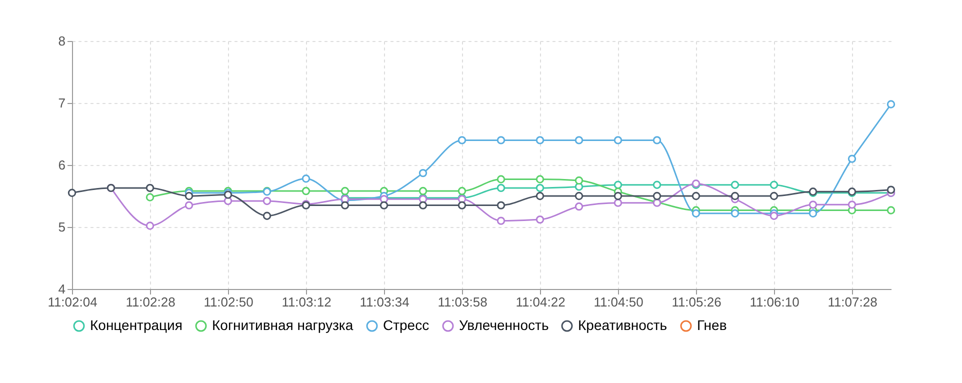 The width and height of the screenshot is (962, 383). What do you see at coordinates (775, 302) in the screenshot?
I see `x-tick-label: 11:06:10` at bounding box center [775, 302].